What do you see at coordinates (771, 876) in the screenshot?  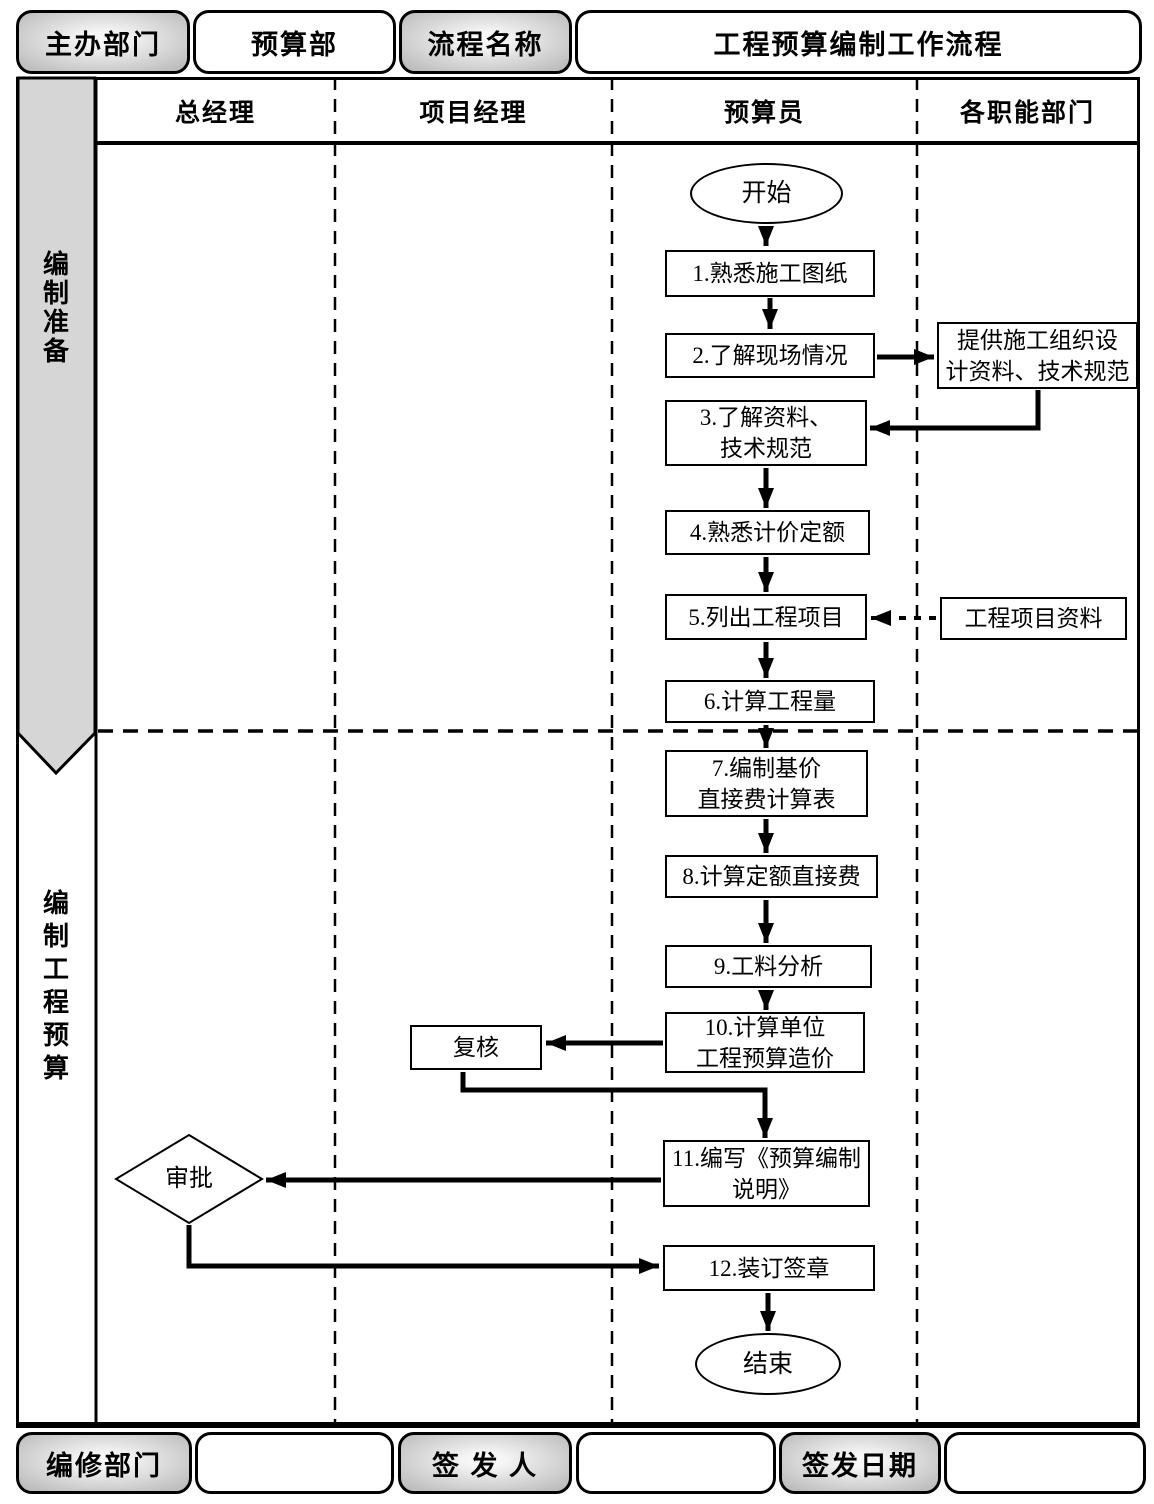 I see `step-8-box: 8.计算定额直接费` at bounding box center [771, 876].